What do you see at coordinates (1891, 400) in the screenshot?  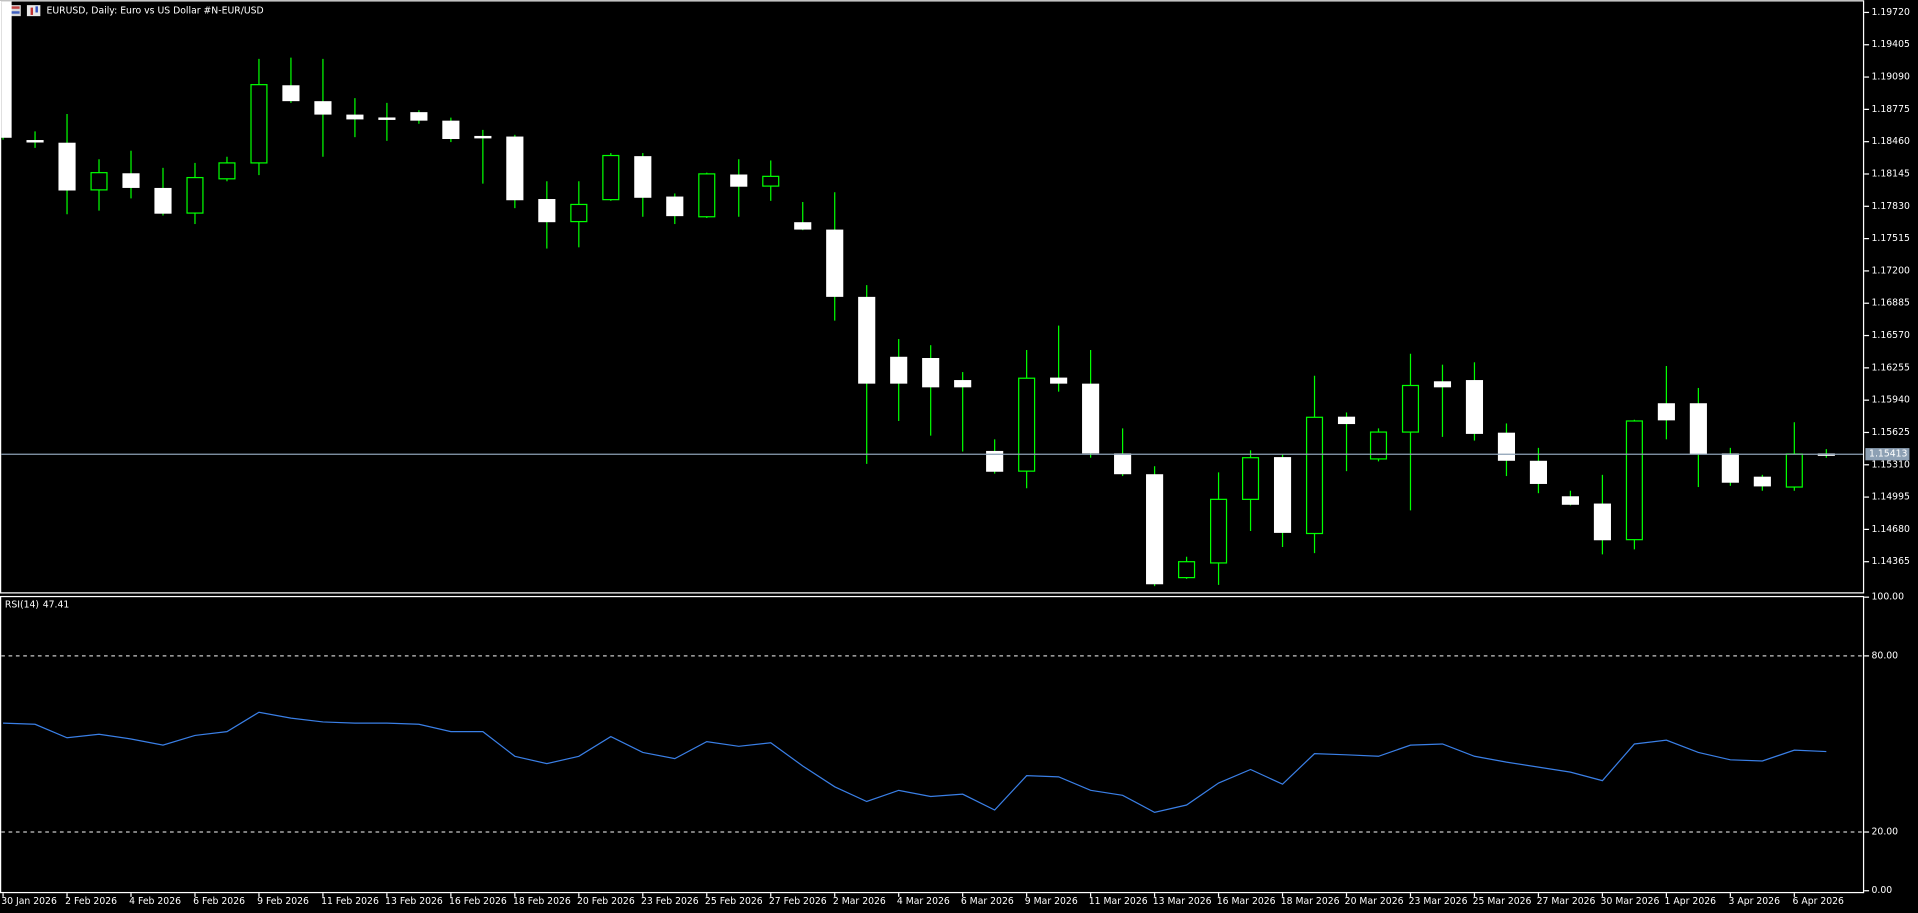 I see `y-tick-label: 1.15940` at bounding box center [1891, 400].